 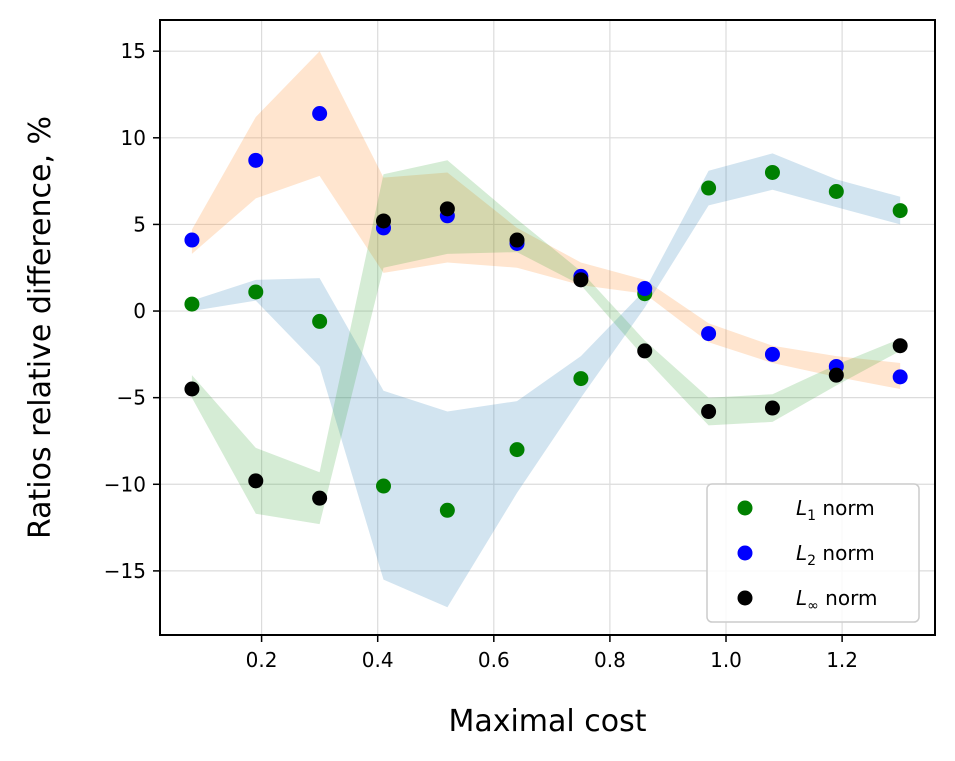 I want to click on y-axis-label: Ratios relative difference, %, so click(x=40, y=327).